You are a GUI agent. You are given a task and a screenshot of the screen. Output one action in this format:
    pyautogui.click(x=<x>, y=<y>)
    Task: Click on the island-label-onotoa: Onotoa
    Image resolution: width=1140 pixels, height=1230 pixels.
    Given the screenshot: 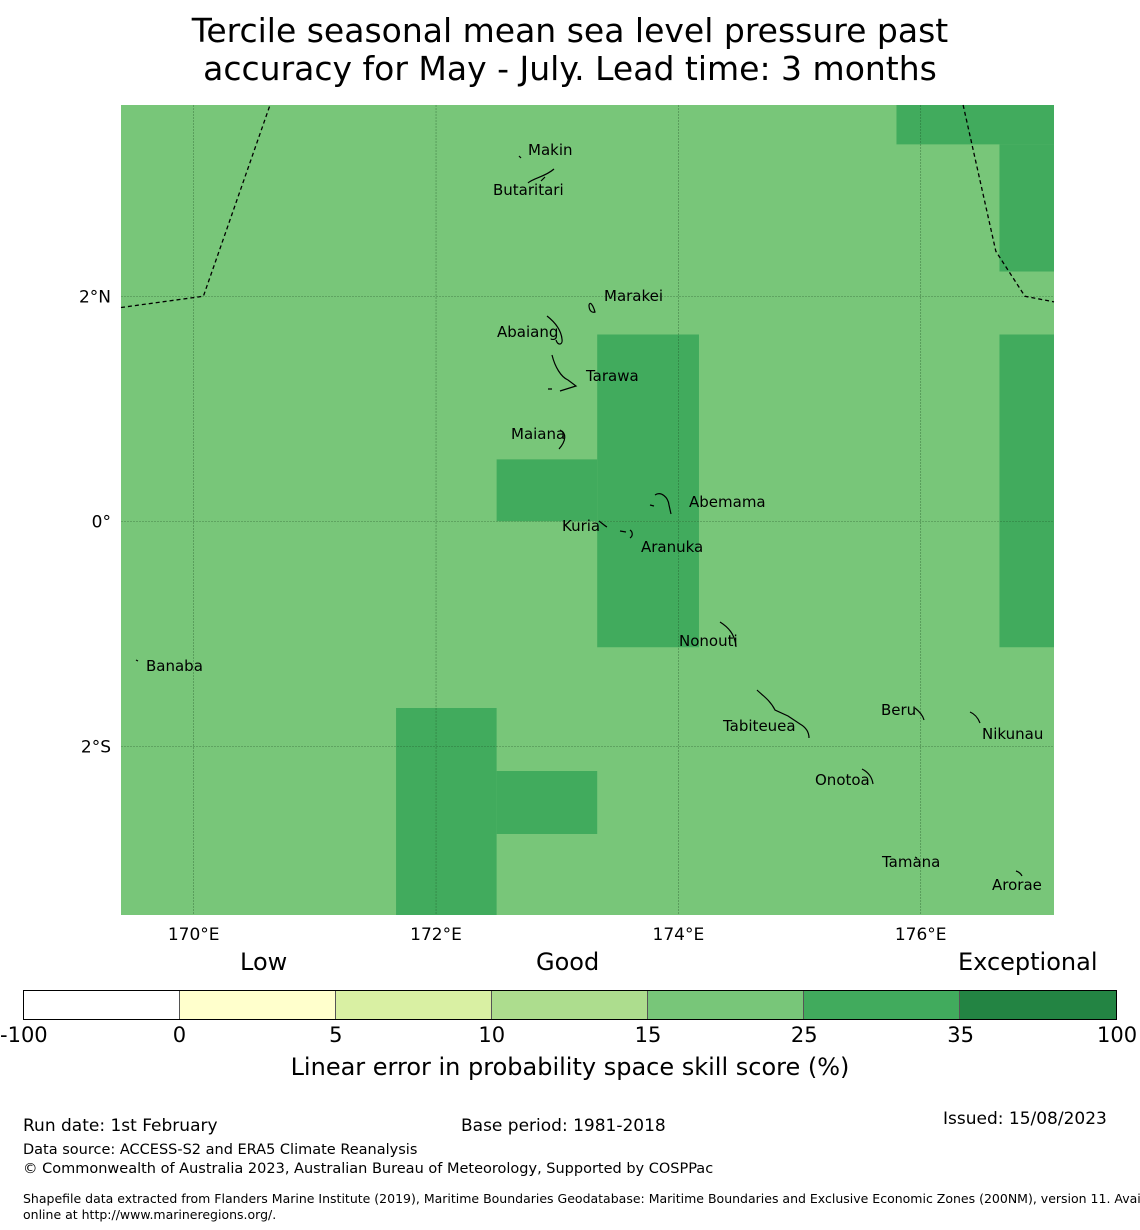 What is the action you would take?
    pyautogui.click(x=842, y=780)
    